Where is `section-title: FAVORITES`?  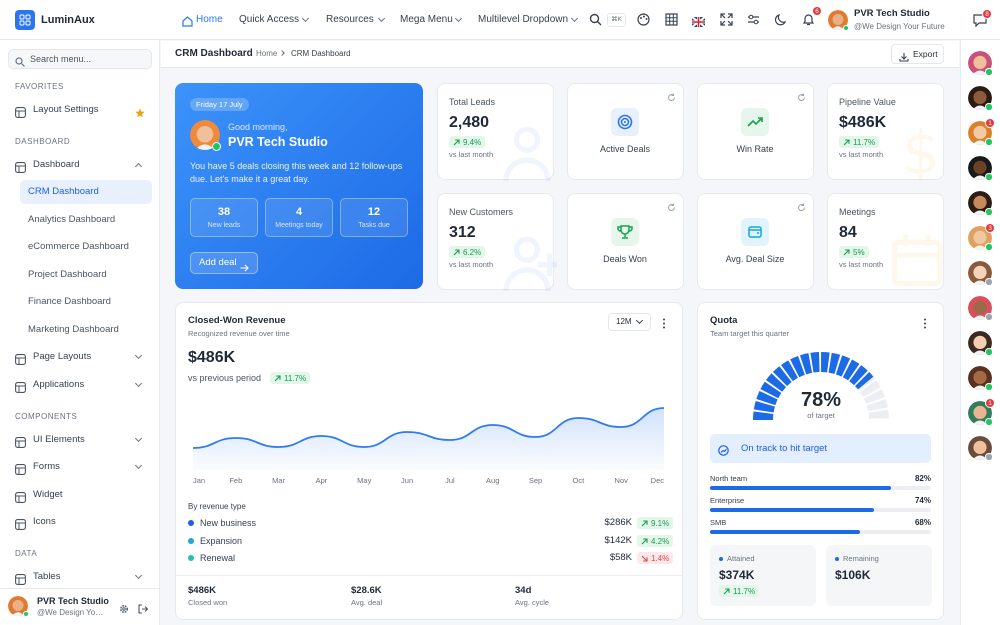
section-title: FAVORITES is located at coordinates (39, 86).